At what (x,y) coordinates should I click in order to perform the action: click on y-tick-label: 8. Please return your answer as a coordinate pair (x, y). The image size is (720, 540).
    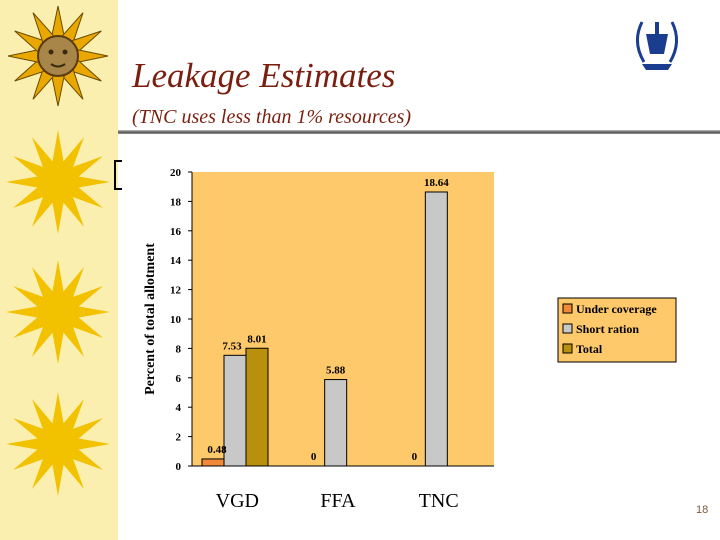
    Looking at the image, I should click on (179, 349).